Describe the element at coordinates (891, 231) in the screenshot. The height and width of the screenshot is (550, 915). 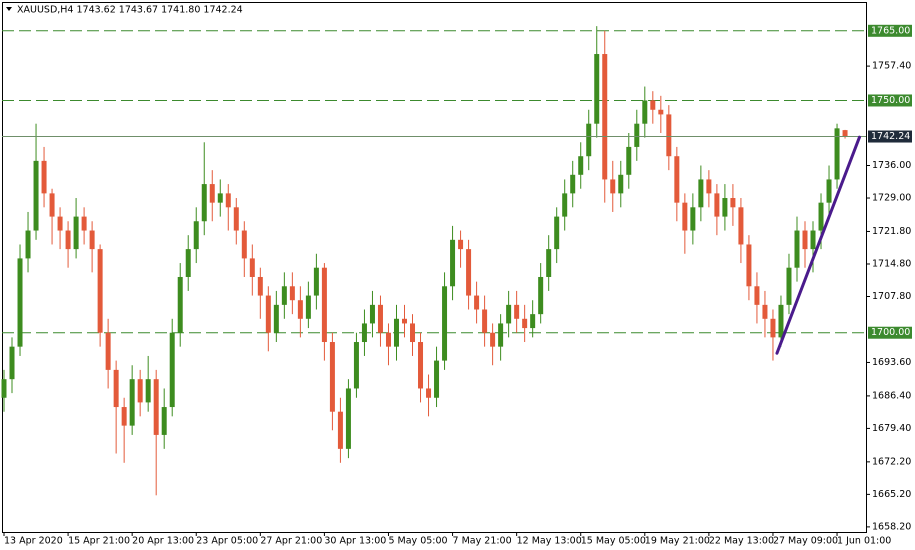
I see `y-tick-label: 1721.80` at that location.